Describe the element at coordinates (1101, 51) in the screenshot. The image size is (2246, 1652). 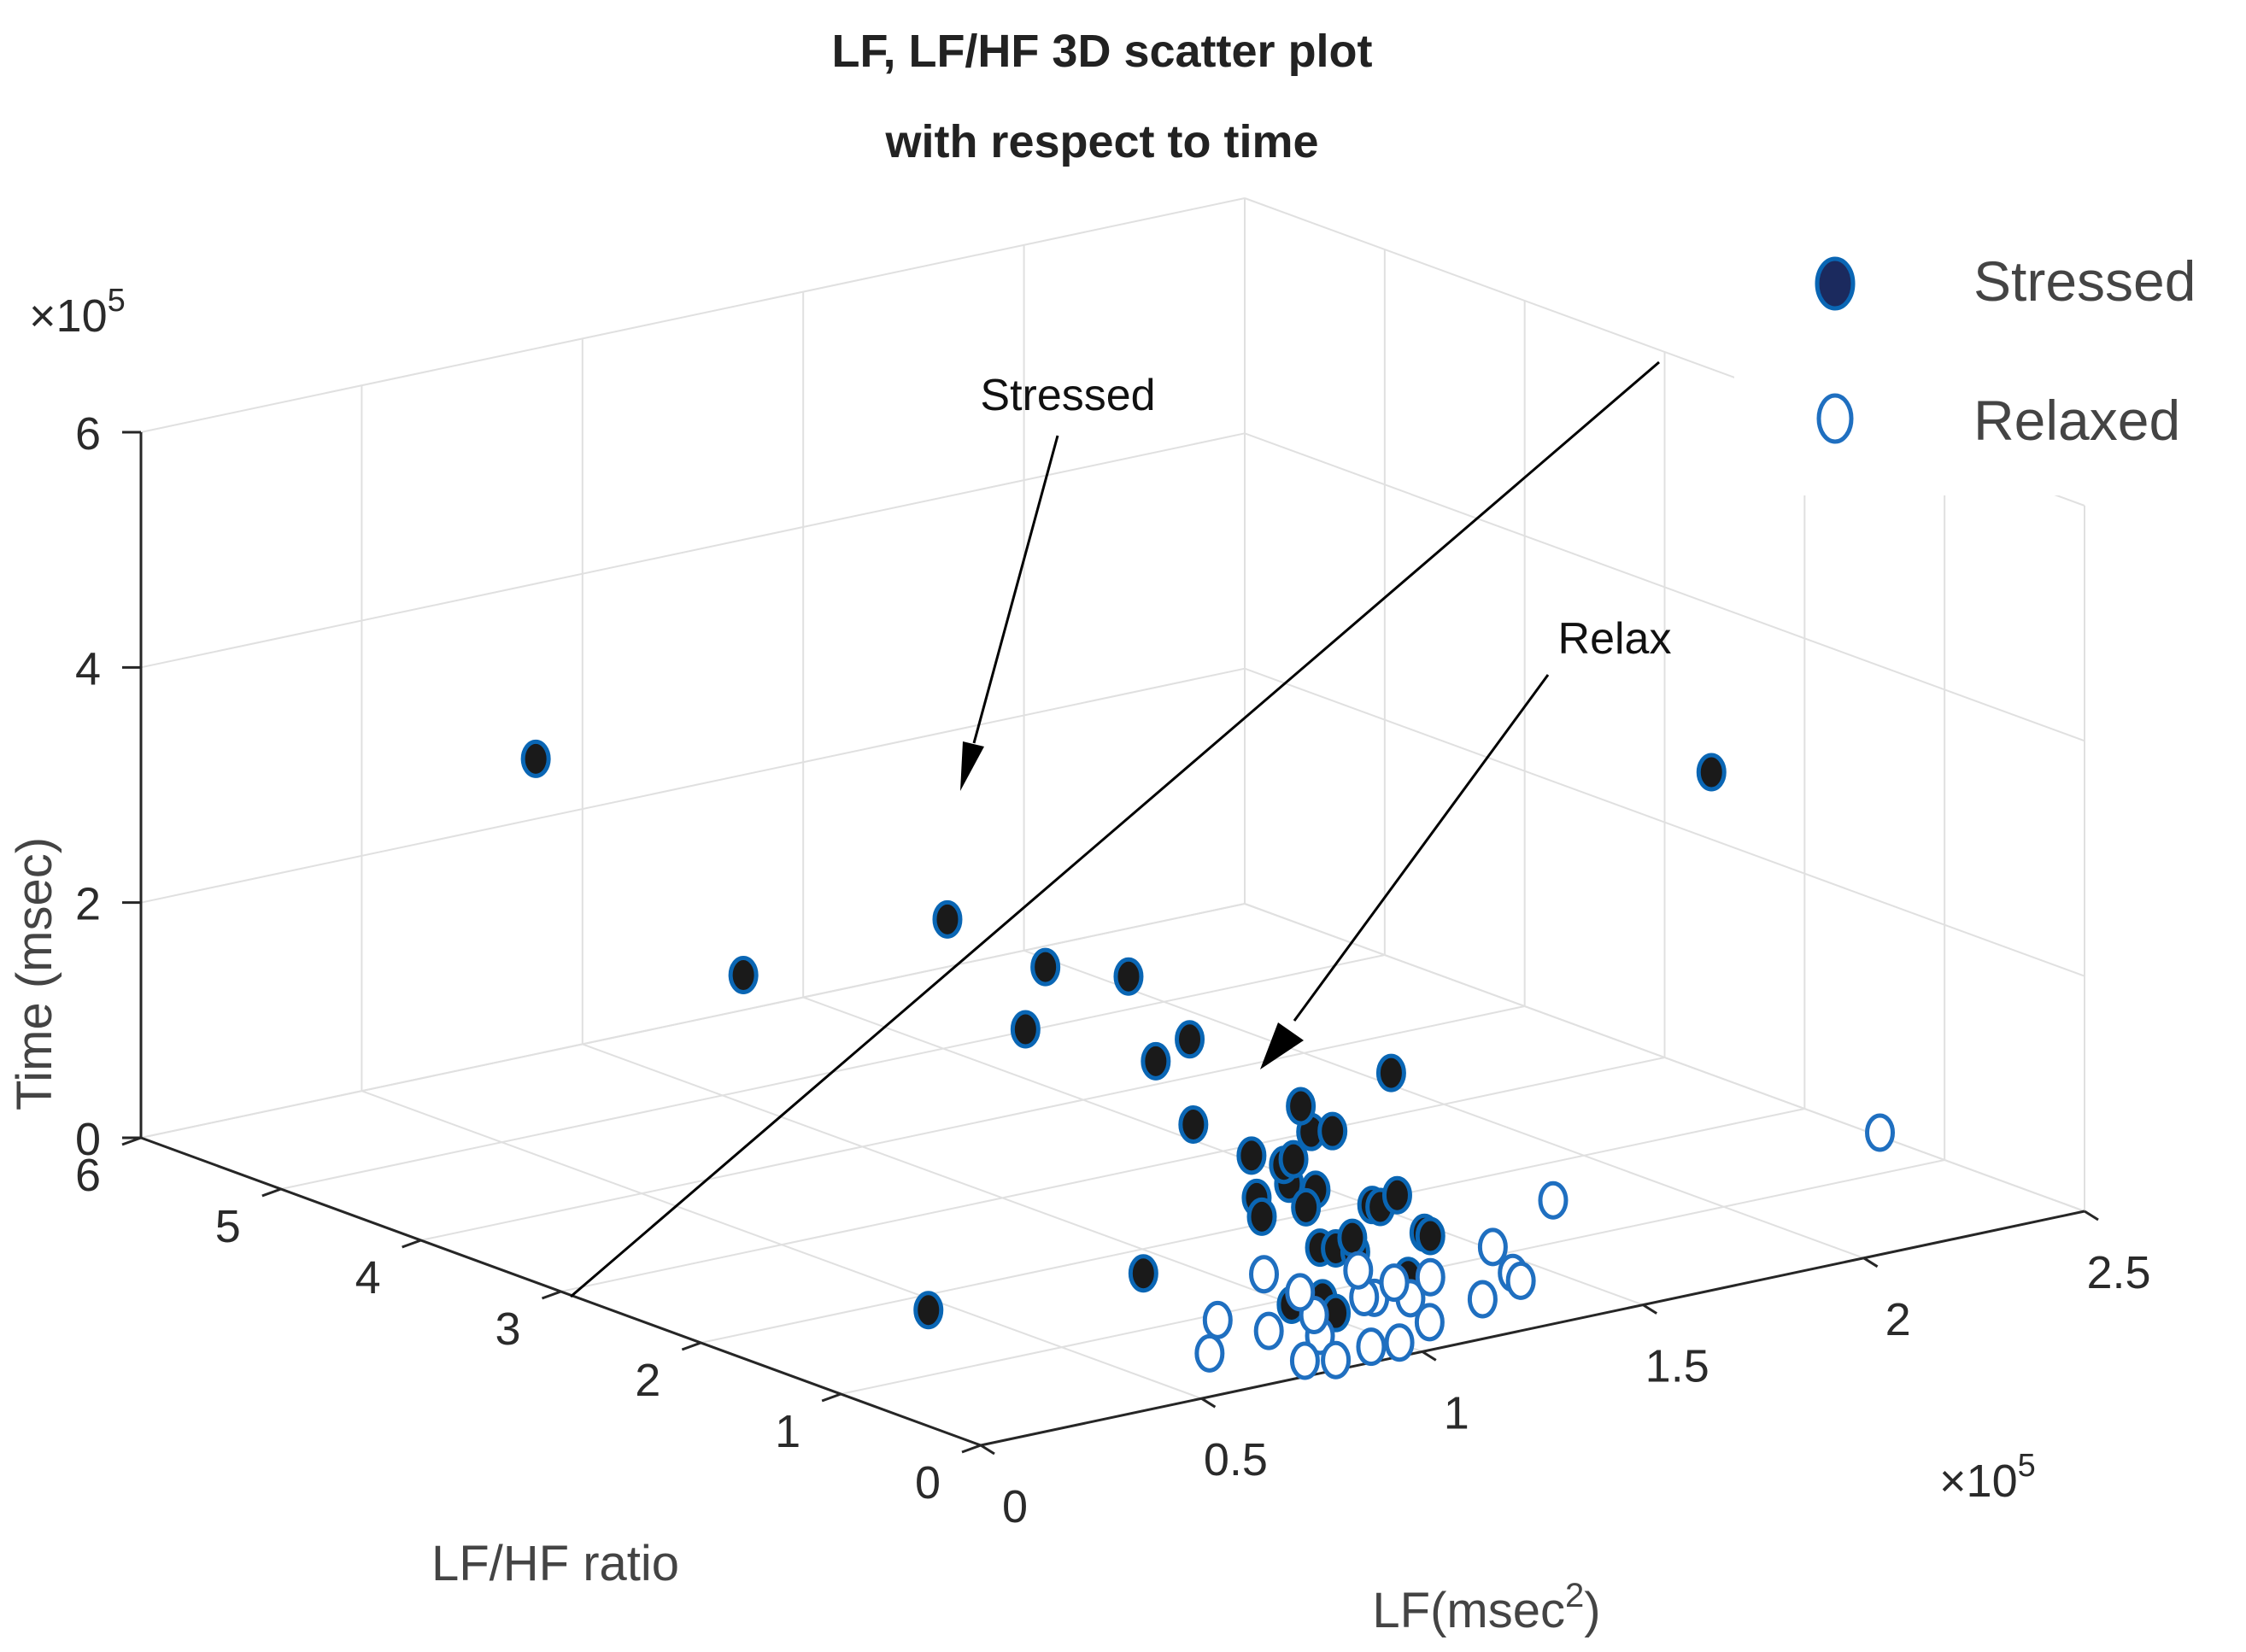
I see `chart-title-line-1: LF, LF/HF 3D scatter plot` at that location.